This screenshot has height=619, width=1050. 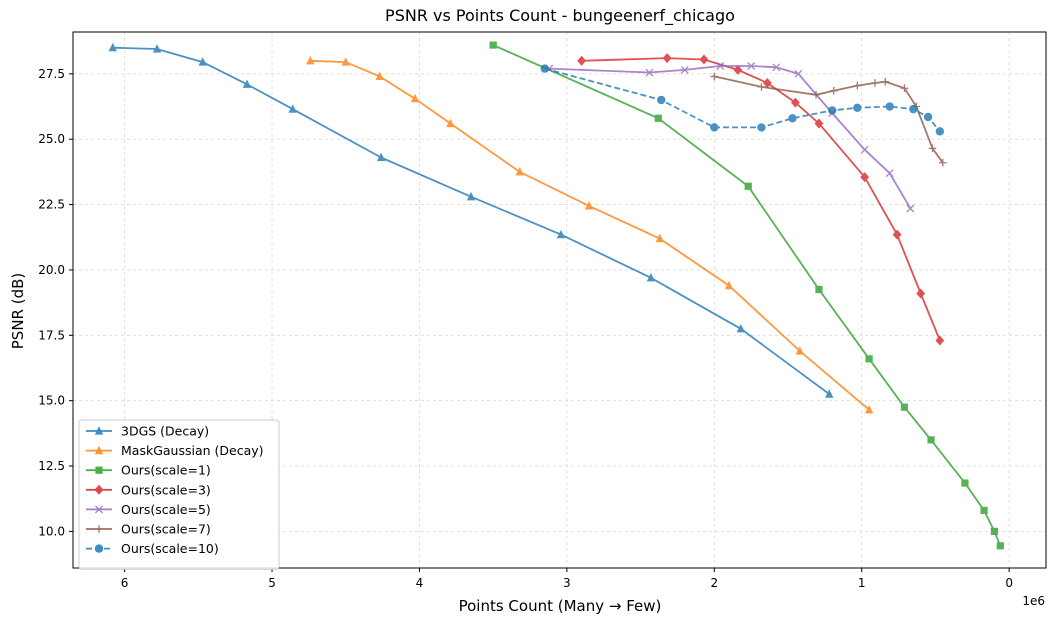 I want to click on y-tick-label: 10.0, so click(x=51, y=531).